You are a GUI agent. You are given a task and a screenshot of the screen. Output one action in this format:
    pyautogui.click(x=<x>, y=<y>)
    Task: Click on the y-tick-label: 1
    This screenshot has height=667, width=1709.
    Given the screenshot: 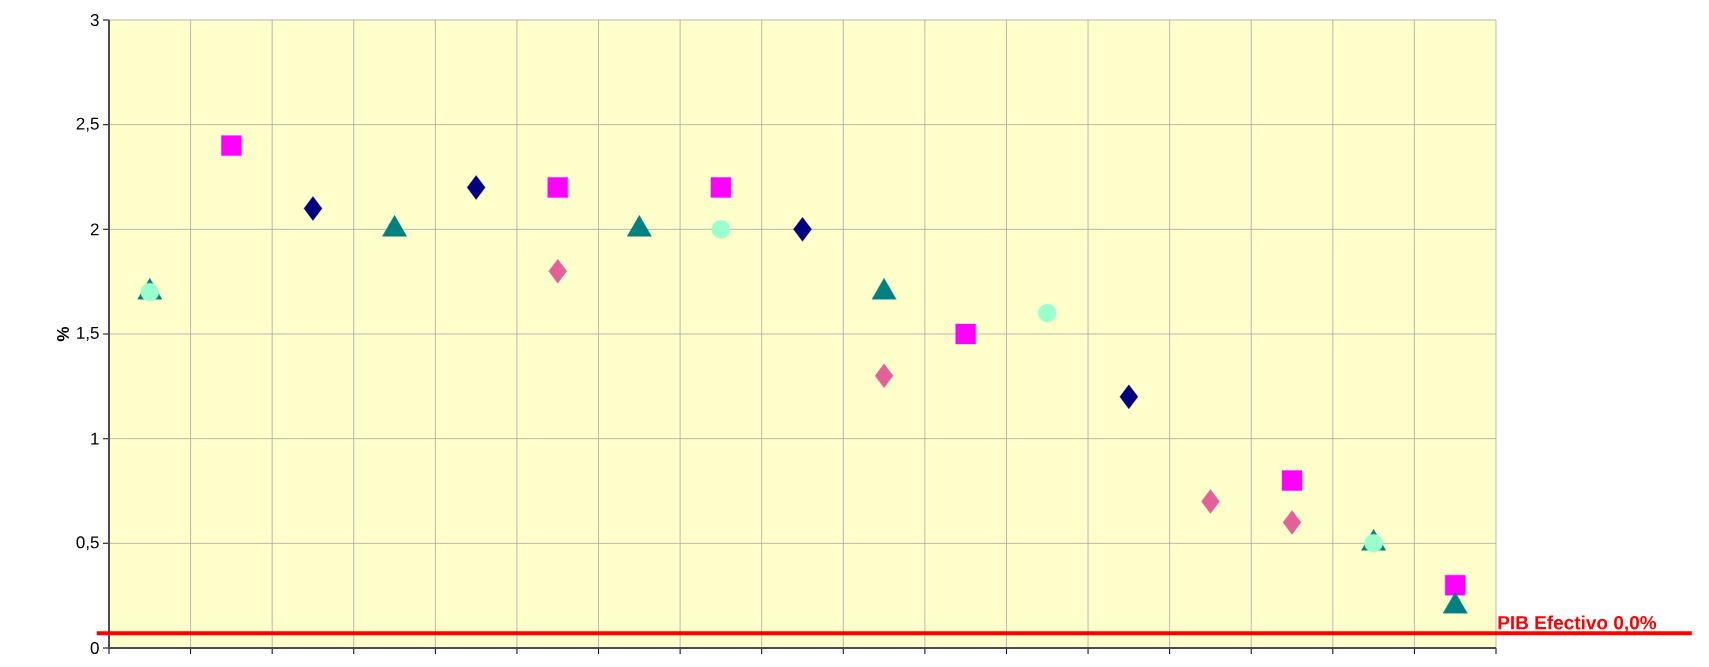 What is the action you would take?
    pyautogui.click(x=95, y=438)
    